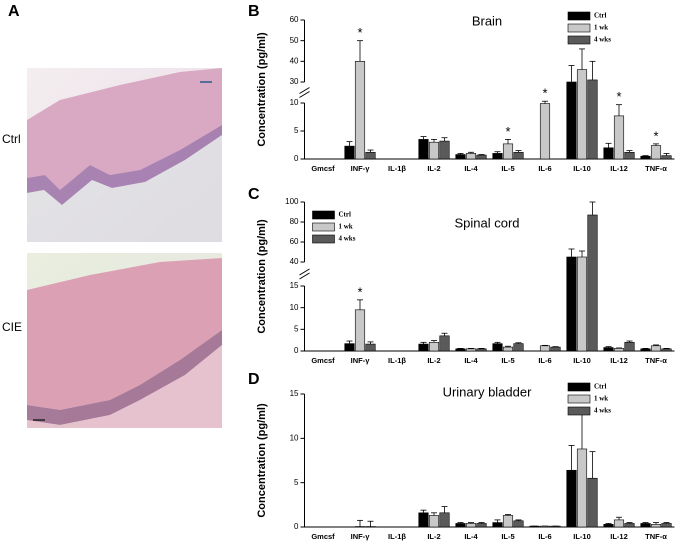 The image size is (690, 542). What do you see at coordinates (486, 222) in the screenshot?
I see `chart-title: Spinal cord` at bounding box center [486, 222].